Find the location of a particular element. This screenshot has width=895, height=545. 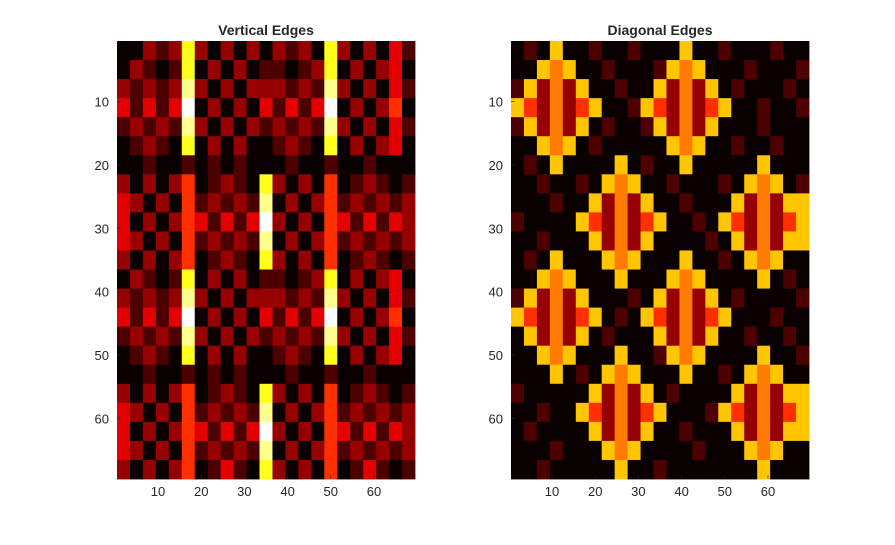

y-tick-label: 20 is located at coordinates (496, 165).